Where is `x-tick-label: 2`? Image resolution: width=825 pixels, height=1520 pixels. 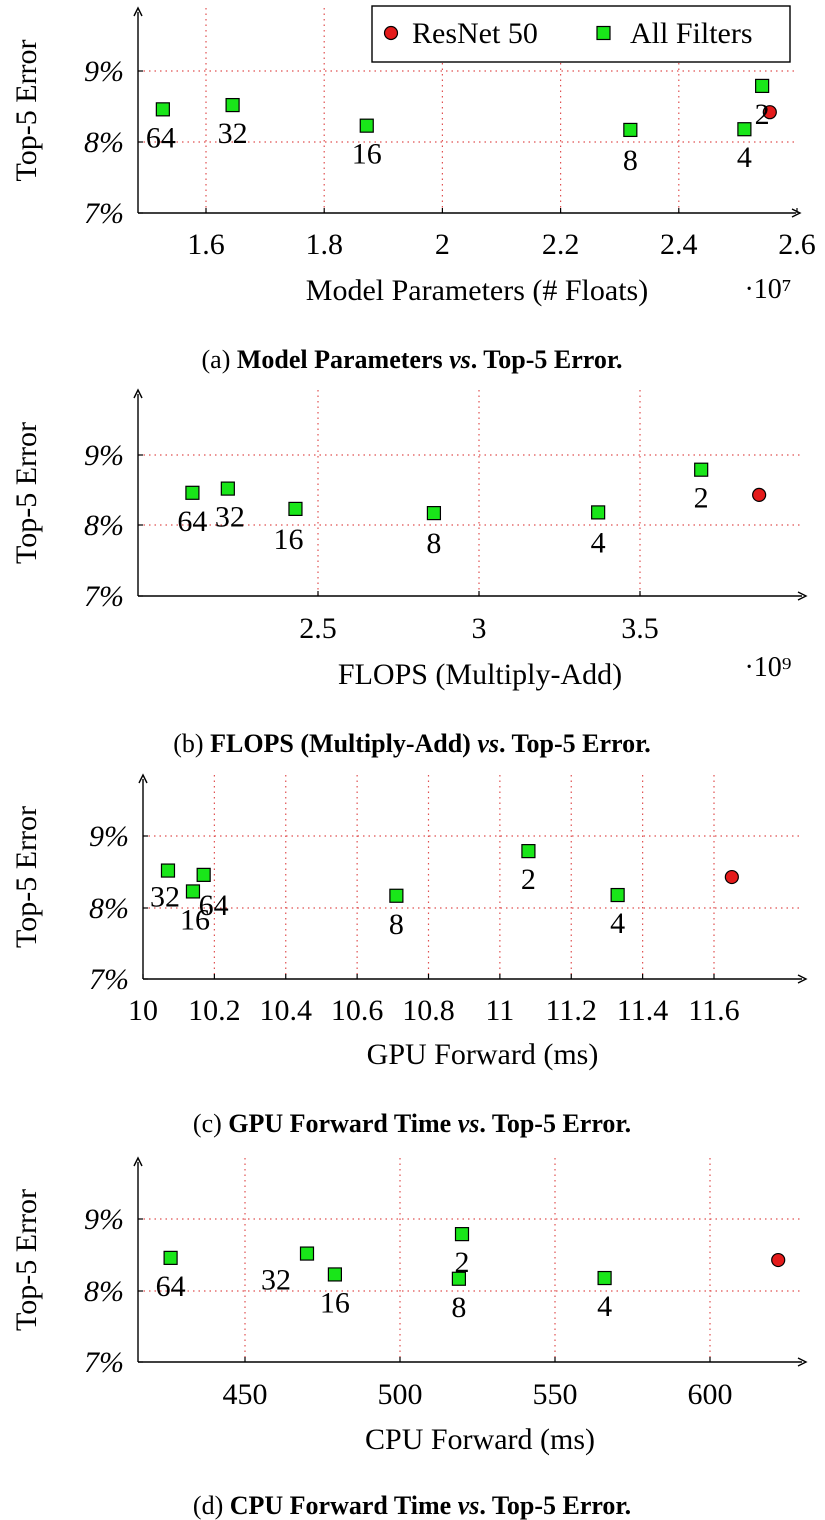 x-tick-label: 2 is located at coordinates (442, 244).